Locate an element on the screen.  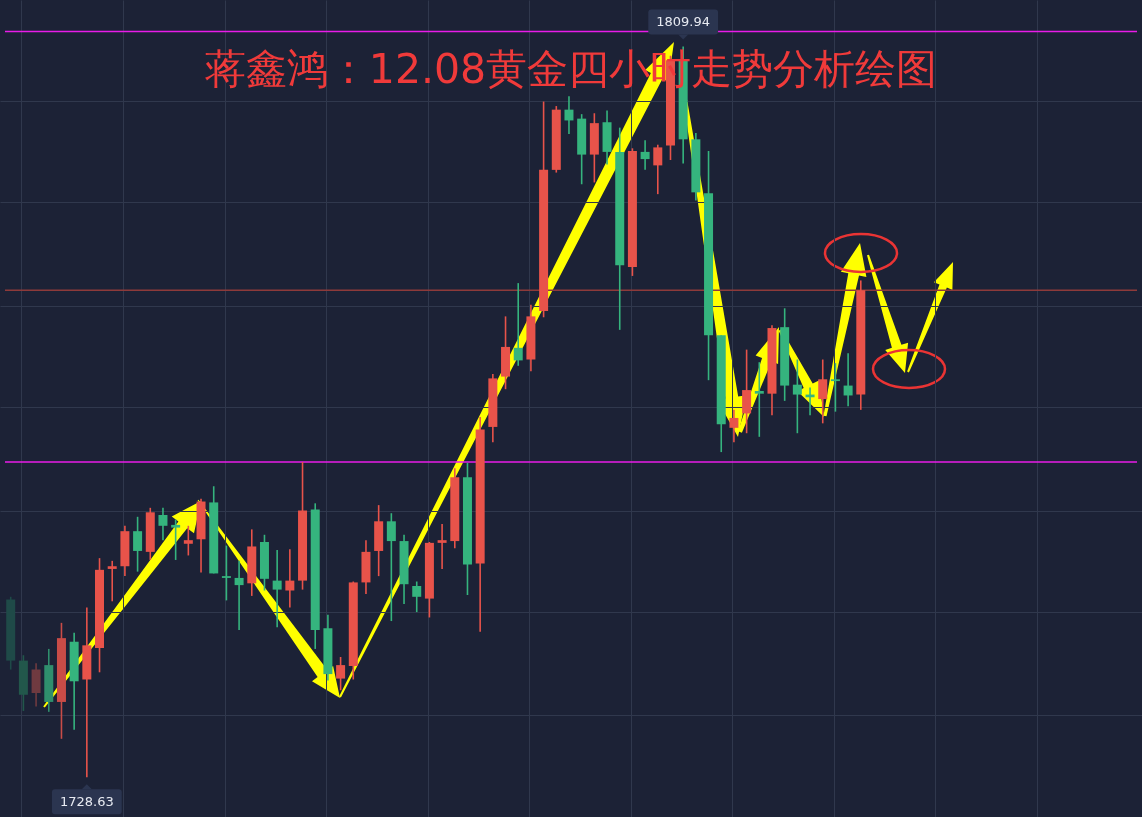
annotation: 1809.94 is located at coordinates (683, 22).